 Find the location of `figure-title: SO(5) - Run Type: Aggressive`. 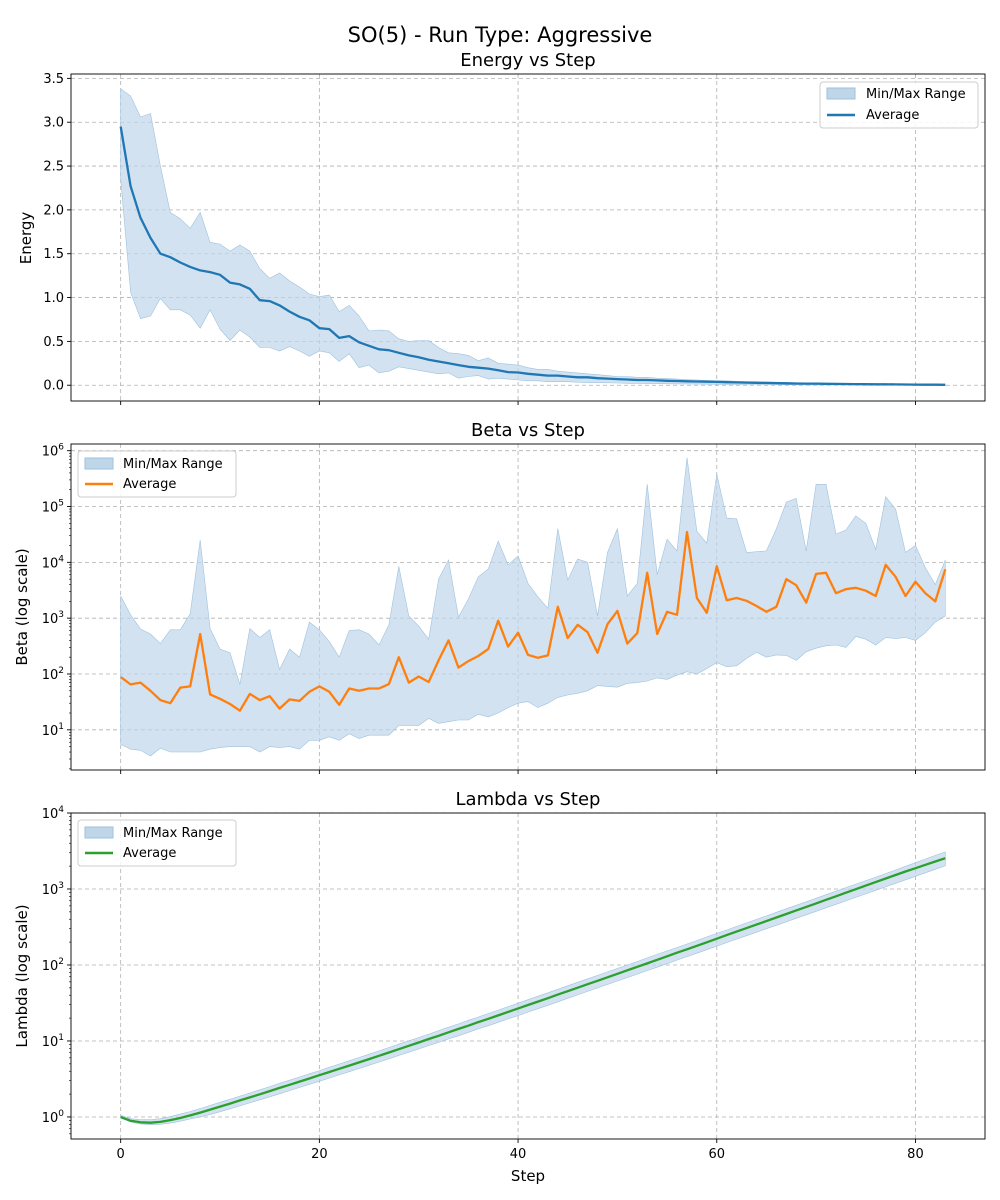

figure-title: SO(5) - Run Type: Aggressive is located at coordinates (500, 35).